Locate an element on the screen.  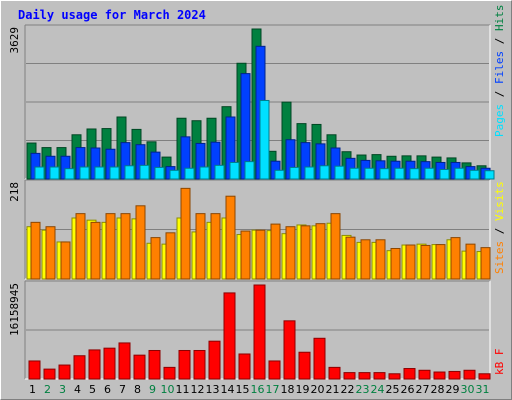
legend-sites: Sites is located at coordinates (499, 257).